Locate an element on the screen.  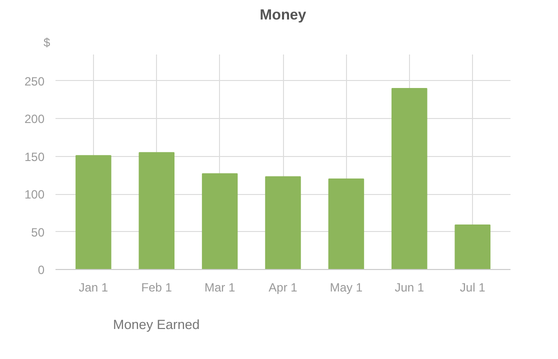
y-tick-label: 150 is located at coordinates (34, 157).